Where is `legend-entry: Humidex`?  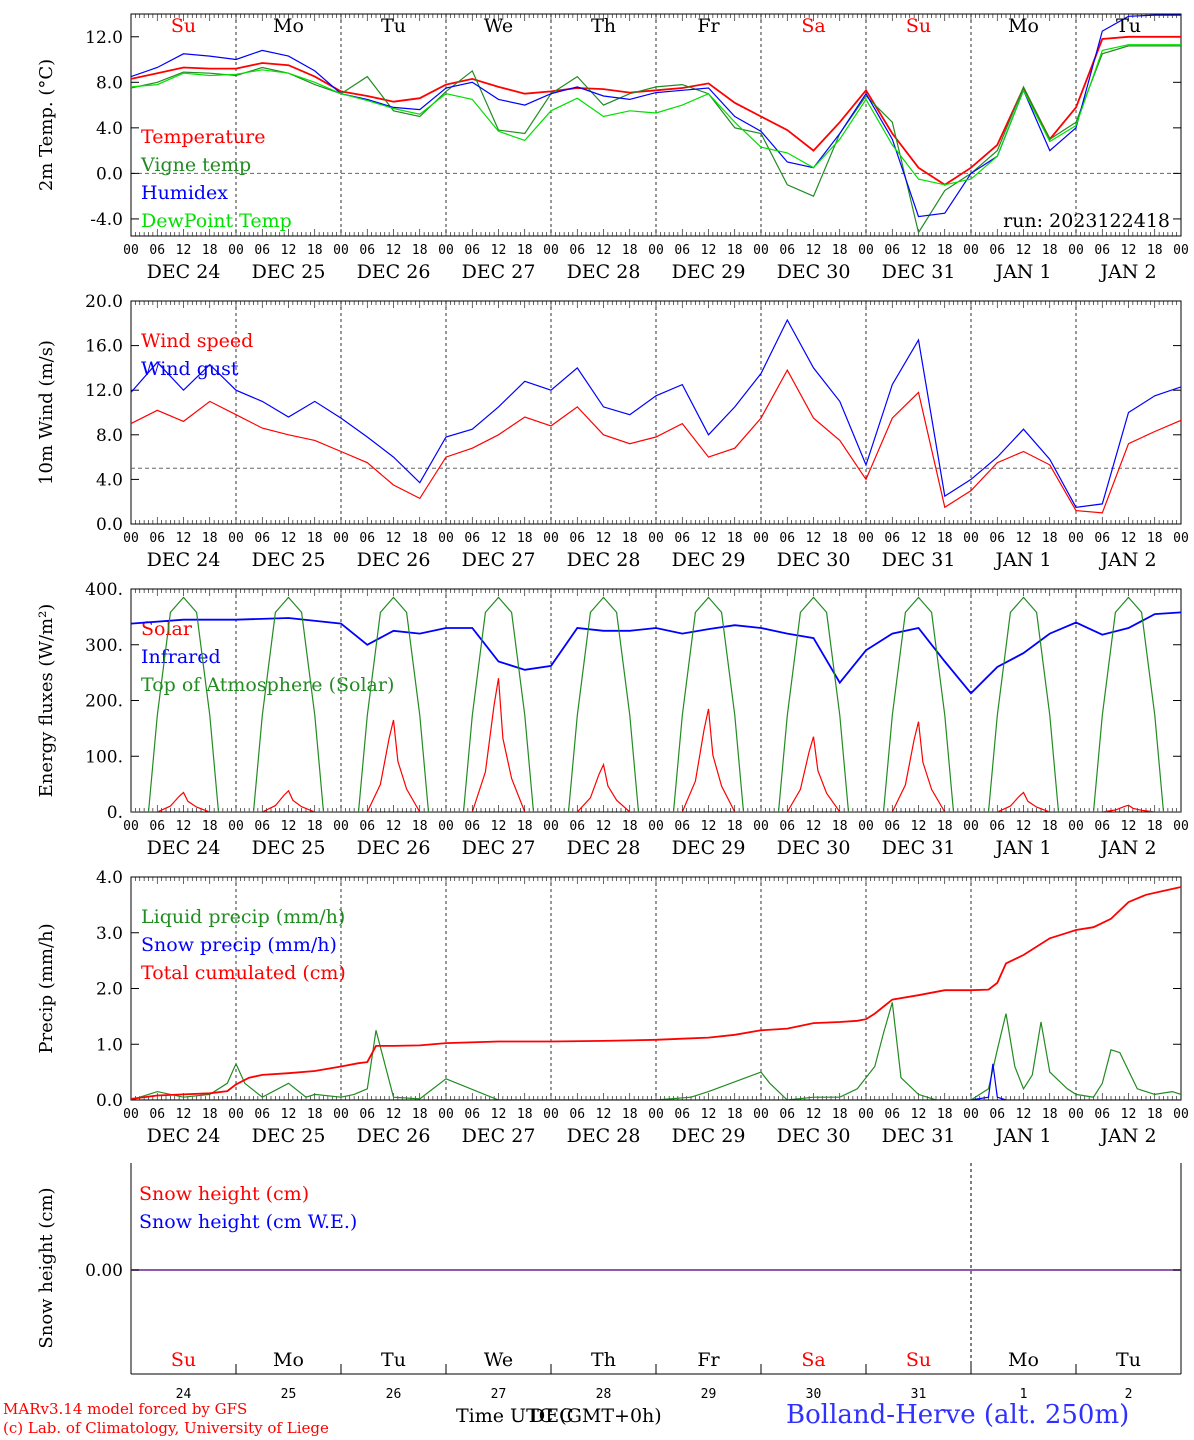 legend-entry: Humidex is located at coordinates (184, 193).